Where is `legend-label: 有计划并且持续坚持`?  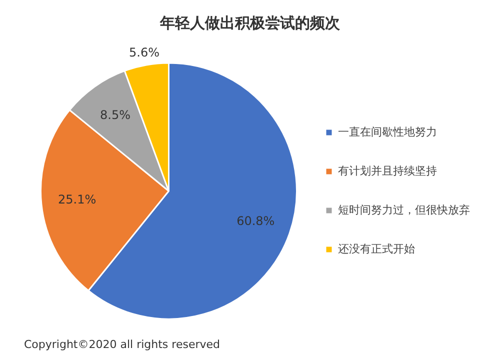
legend-label: 有计划并且持续坚持 is located at coordinates (387, 171).